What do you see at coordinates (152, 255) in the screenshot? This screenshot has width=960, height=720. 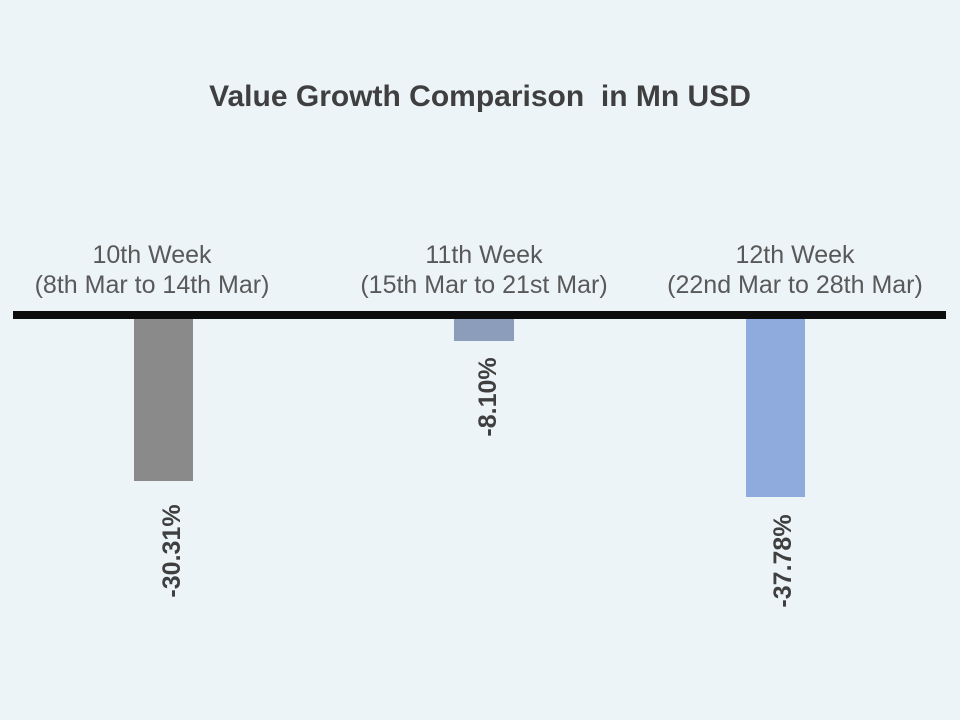 I see `category-label-week: 10th Week` at bounding box center [152, 255].